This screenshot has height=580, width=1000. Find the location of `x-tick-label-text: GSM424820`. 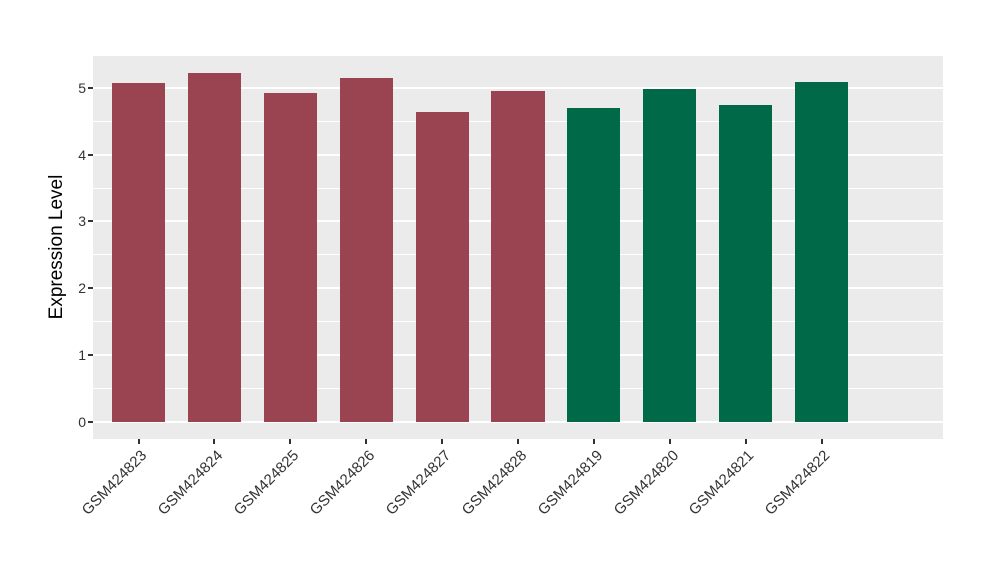

x-tick-label-text: GSM424820 is located at coordinates (646, 483).